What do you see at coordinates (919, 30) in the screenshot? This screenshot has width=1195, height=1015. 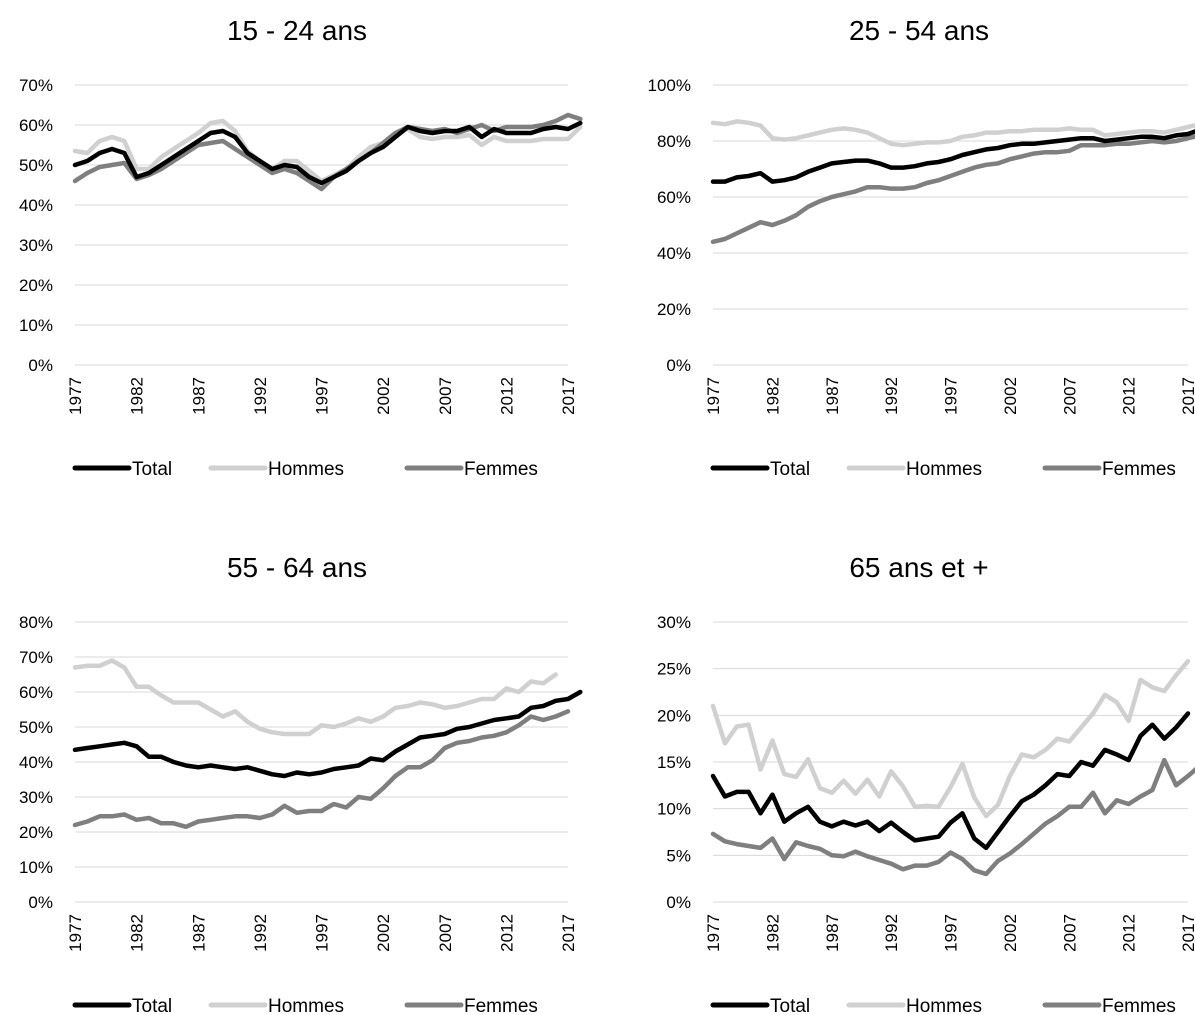 I see `panel-title: 25 - 54 ans` at bounding box center [919, 30].